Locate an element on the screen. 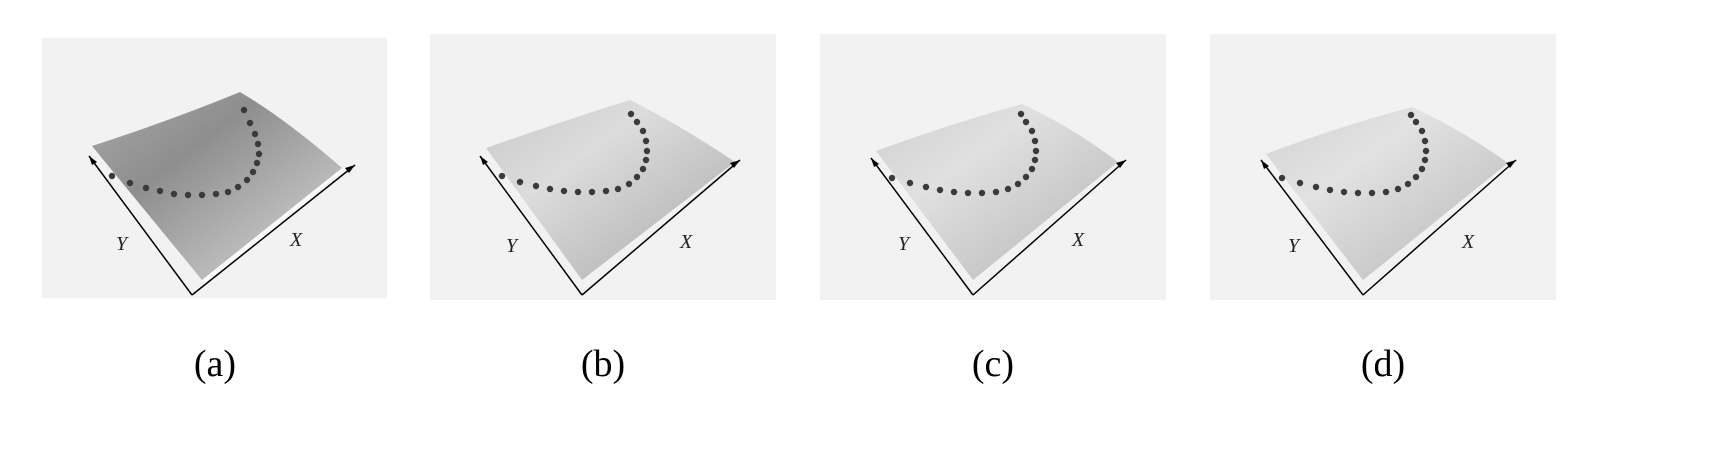 The image size is (1716, 470). surface-plot-c: Y X is located at coordinates (993, 167).